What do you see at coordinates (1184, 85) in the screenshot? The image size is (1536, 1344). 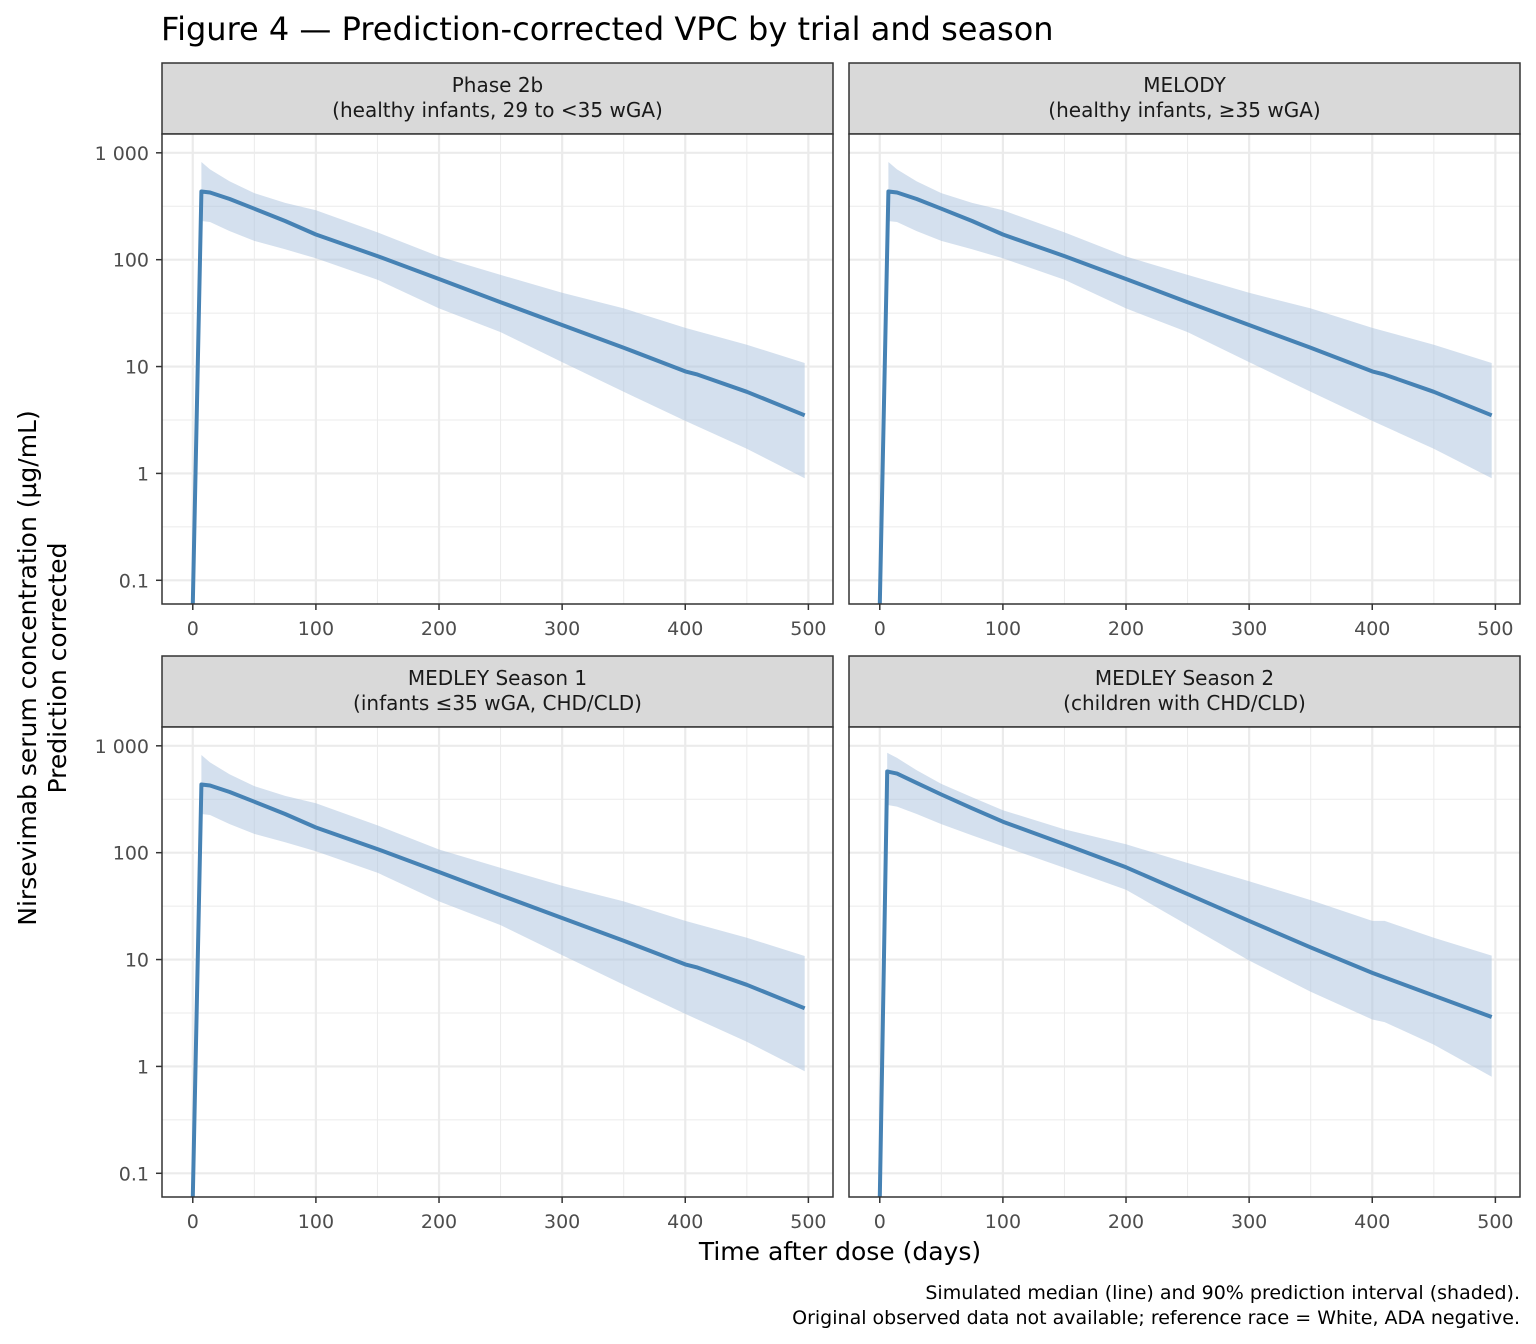 I see `strip-label-line-1: MELODY` at bounding box center [1184, 85].